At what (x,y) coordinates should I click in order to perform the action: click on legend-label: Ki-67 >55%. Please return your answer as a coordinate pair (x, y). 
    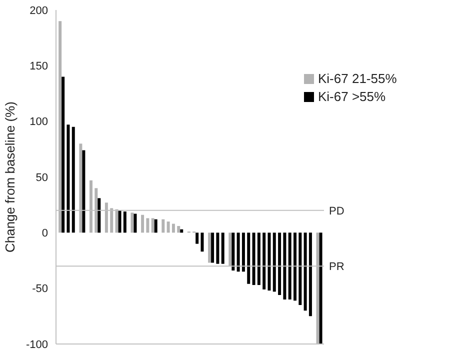
    Looking at the image, I should click on (352, 96).